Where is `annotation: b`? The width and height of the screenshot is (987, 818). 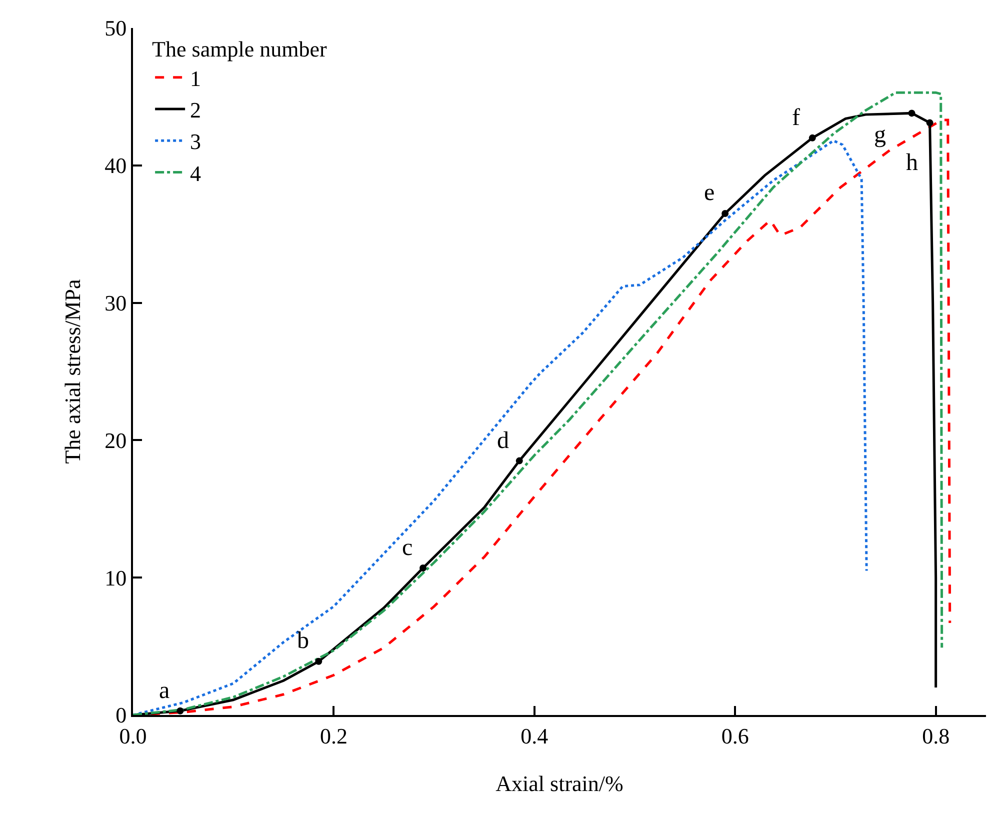 annotation: b is located at coordinates (303, 641).